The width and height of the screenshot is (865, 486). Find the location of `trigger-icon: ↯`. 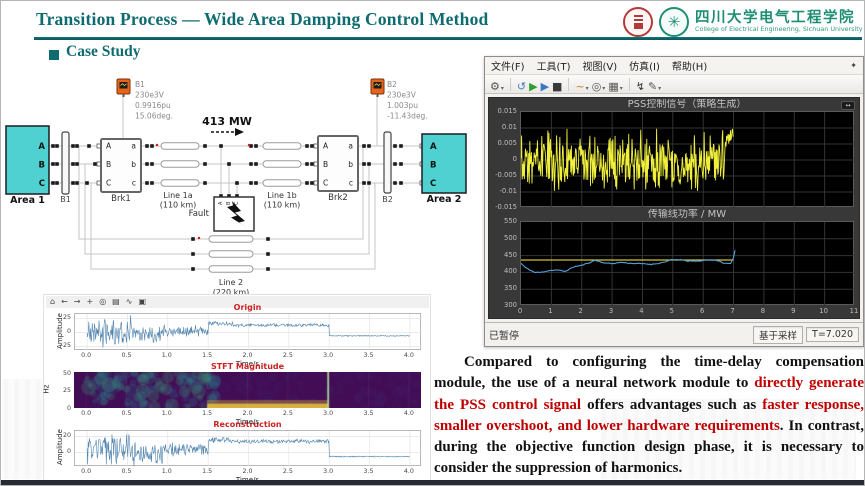

trigger-icon: ↯ is located at coordinates (640, 84).